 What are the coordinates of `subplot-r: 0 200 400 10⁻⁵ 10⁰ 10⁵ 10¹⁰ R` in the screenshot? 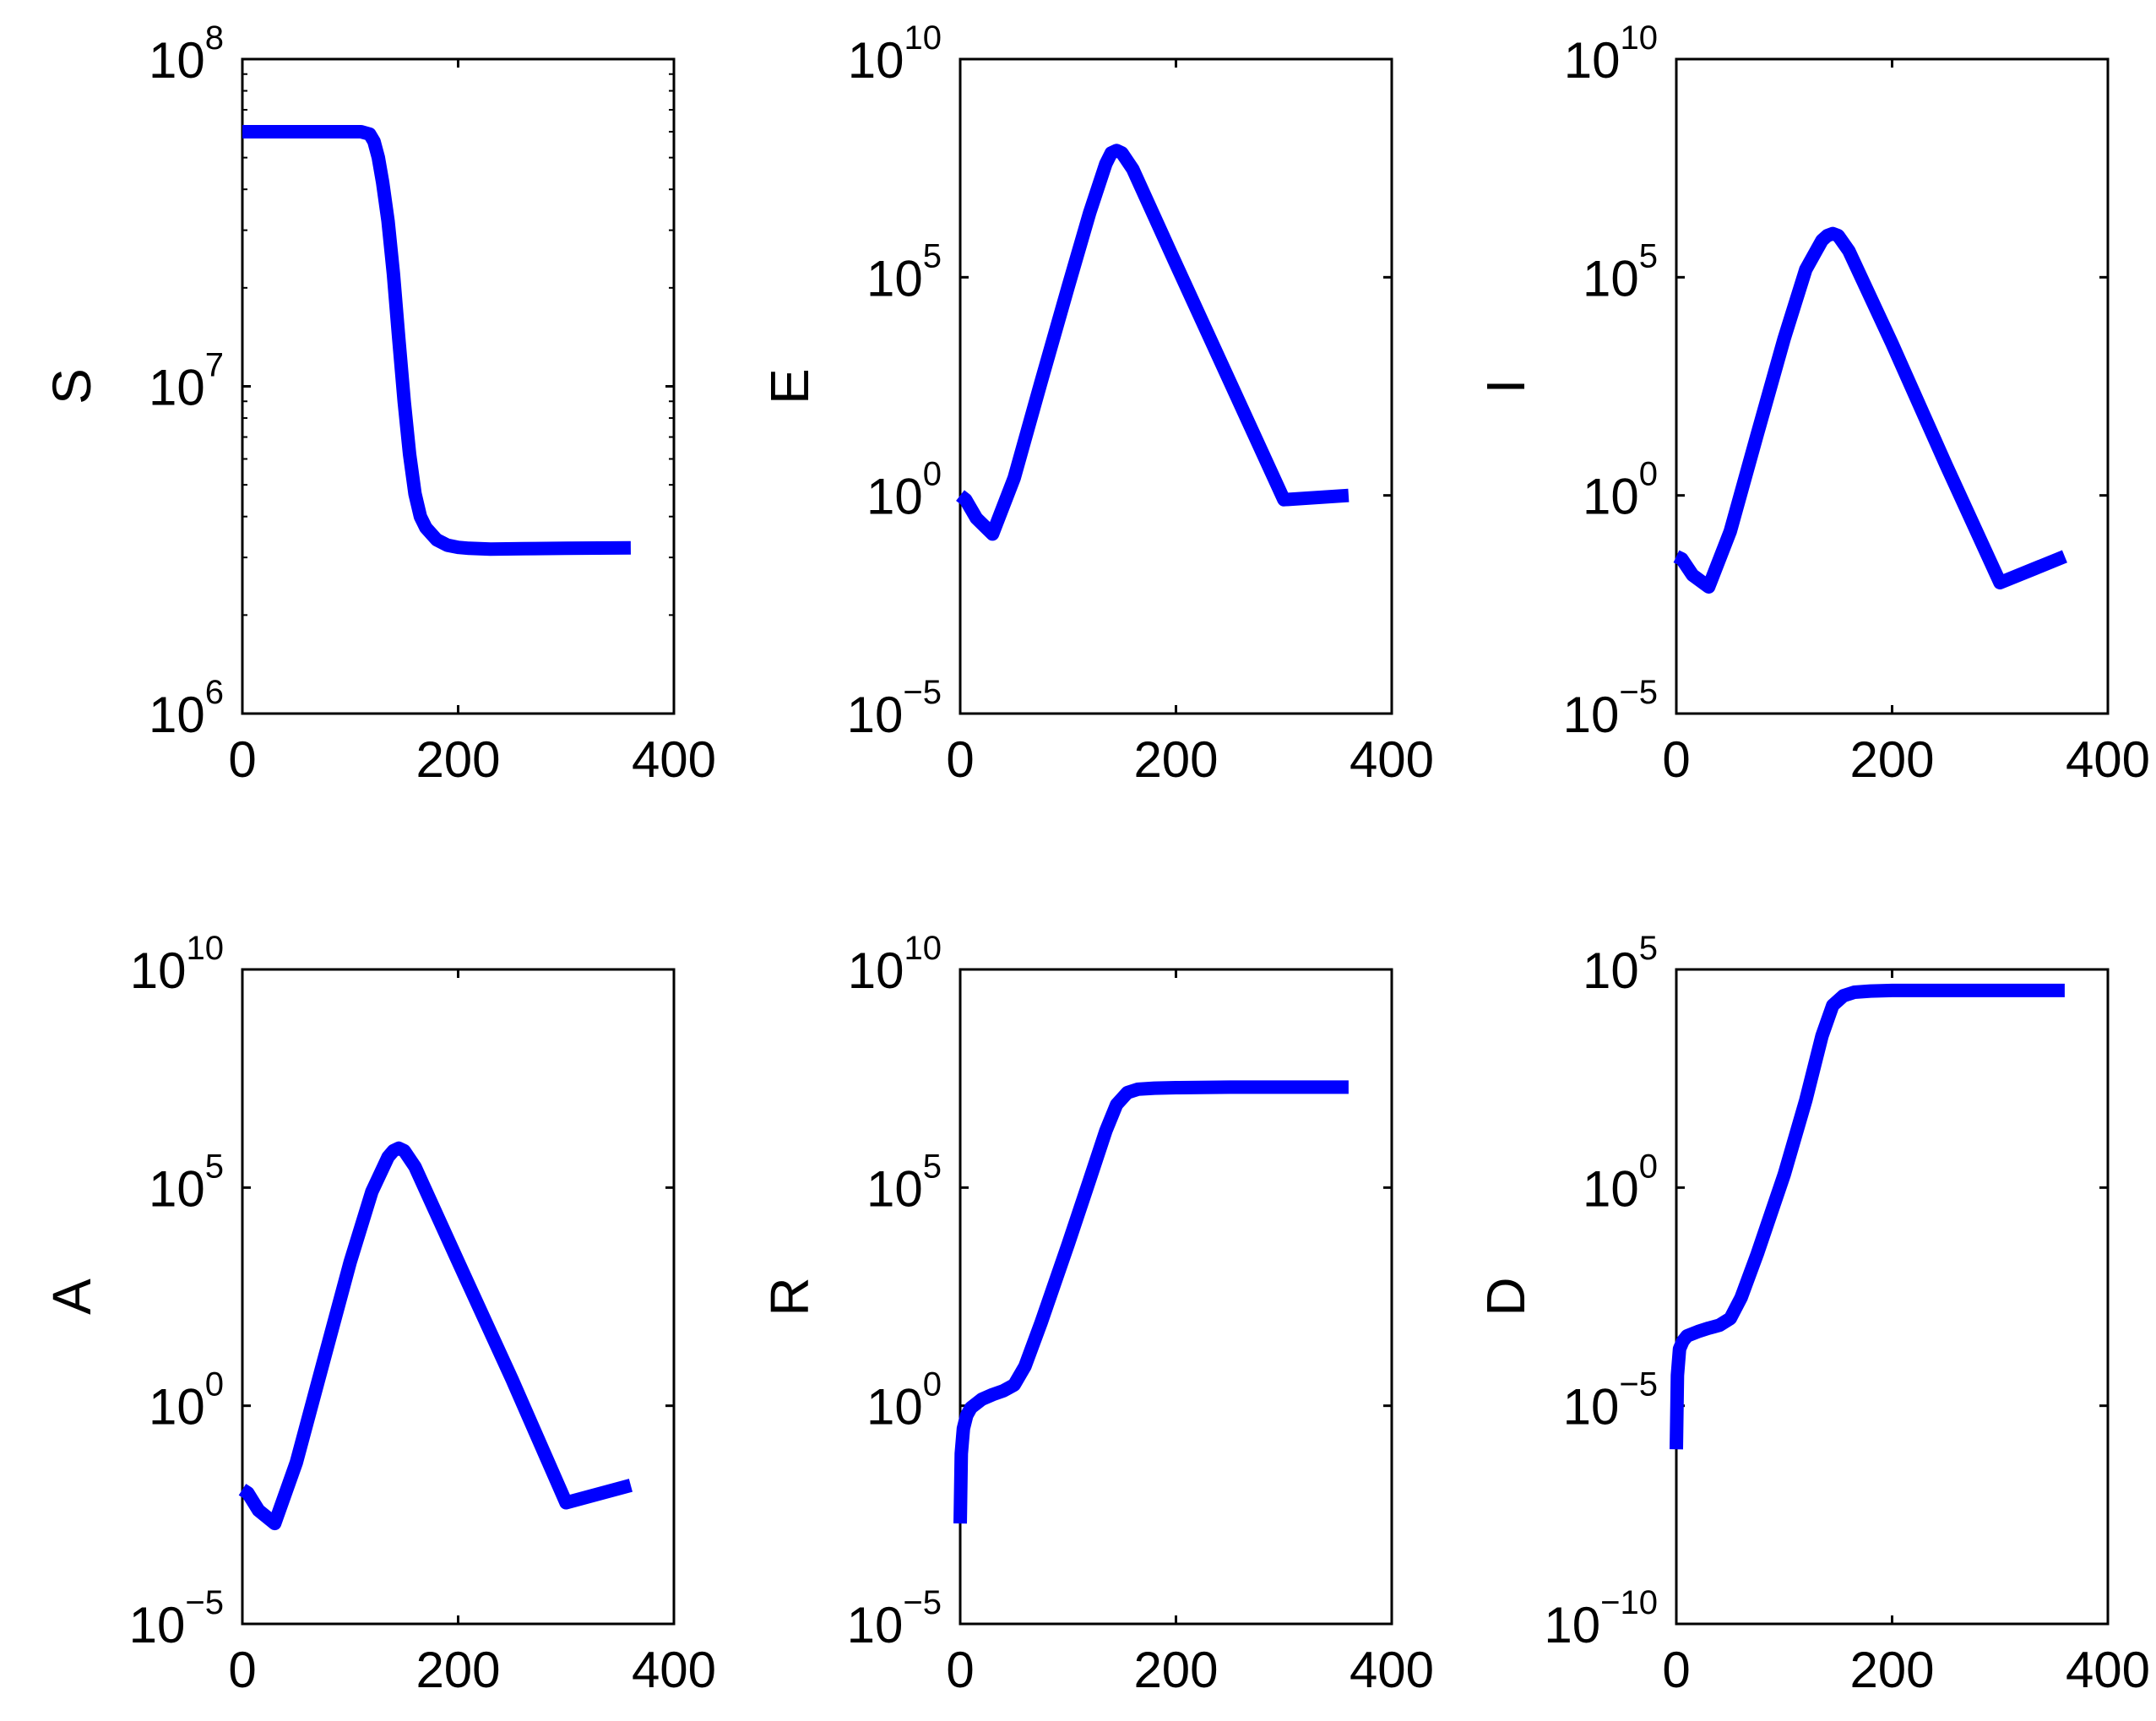 It's located at (1096, 1314).